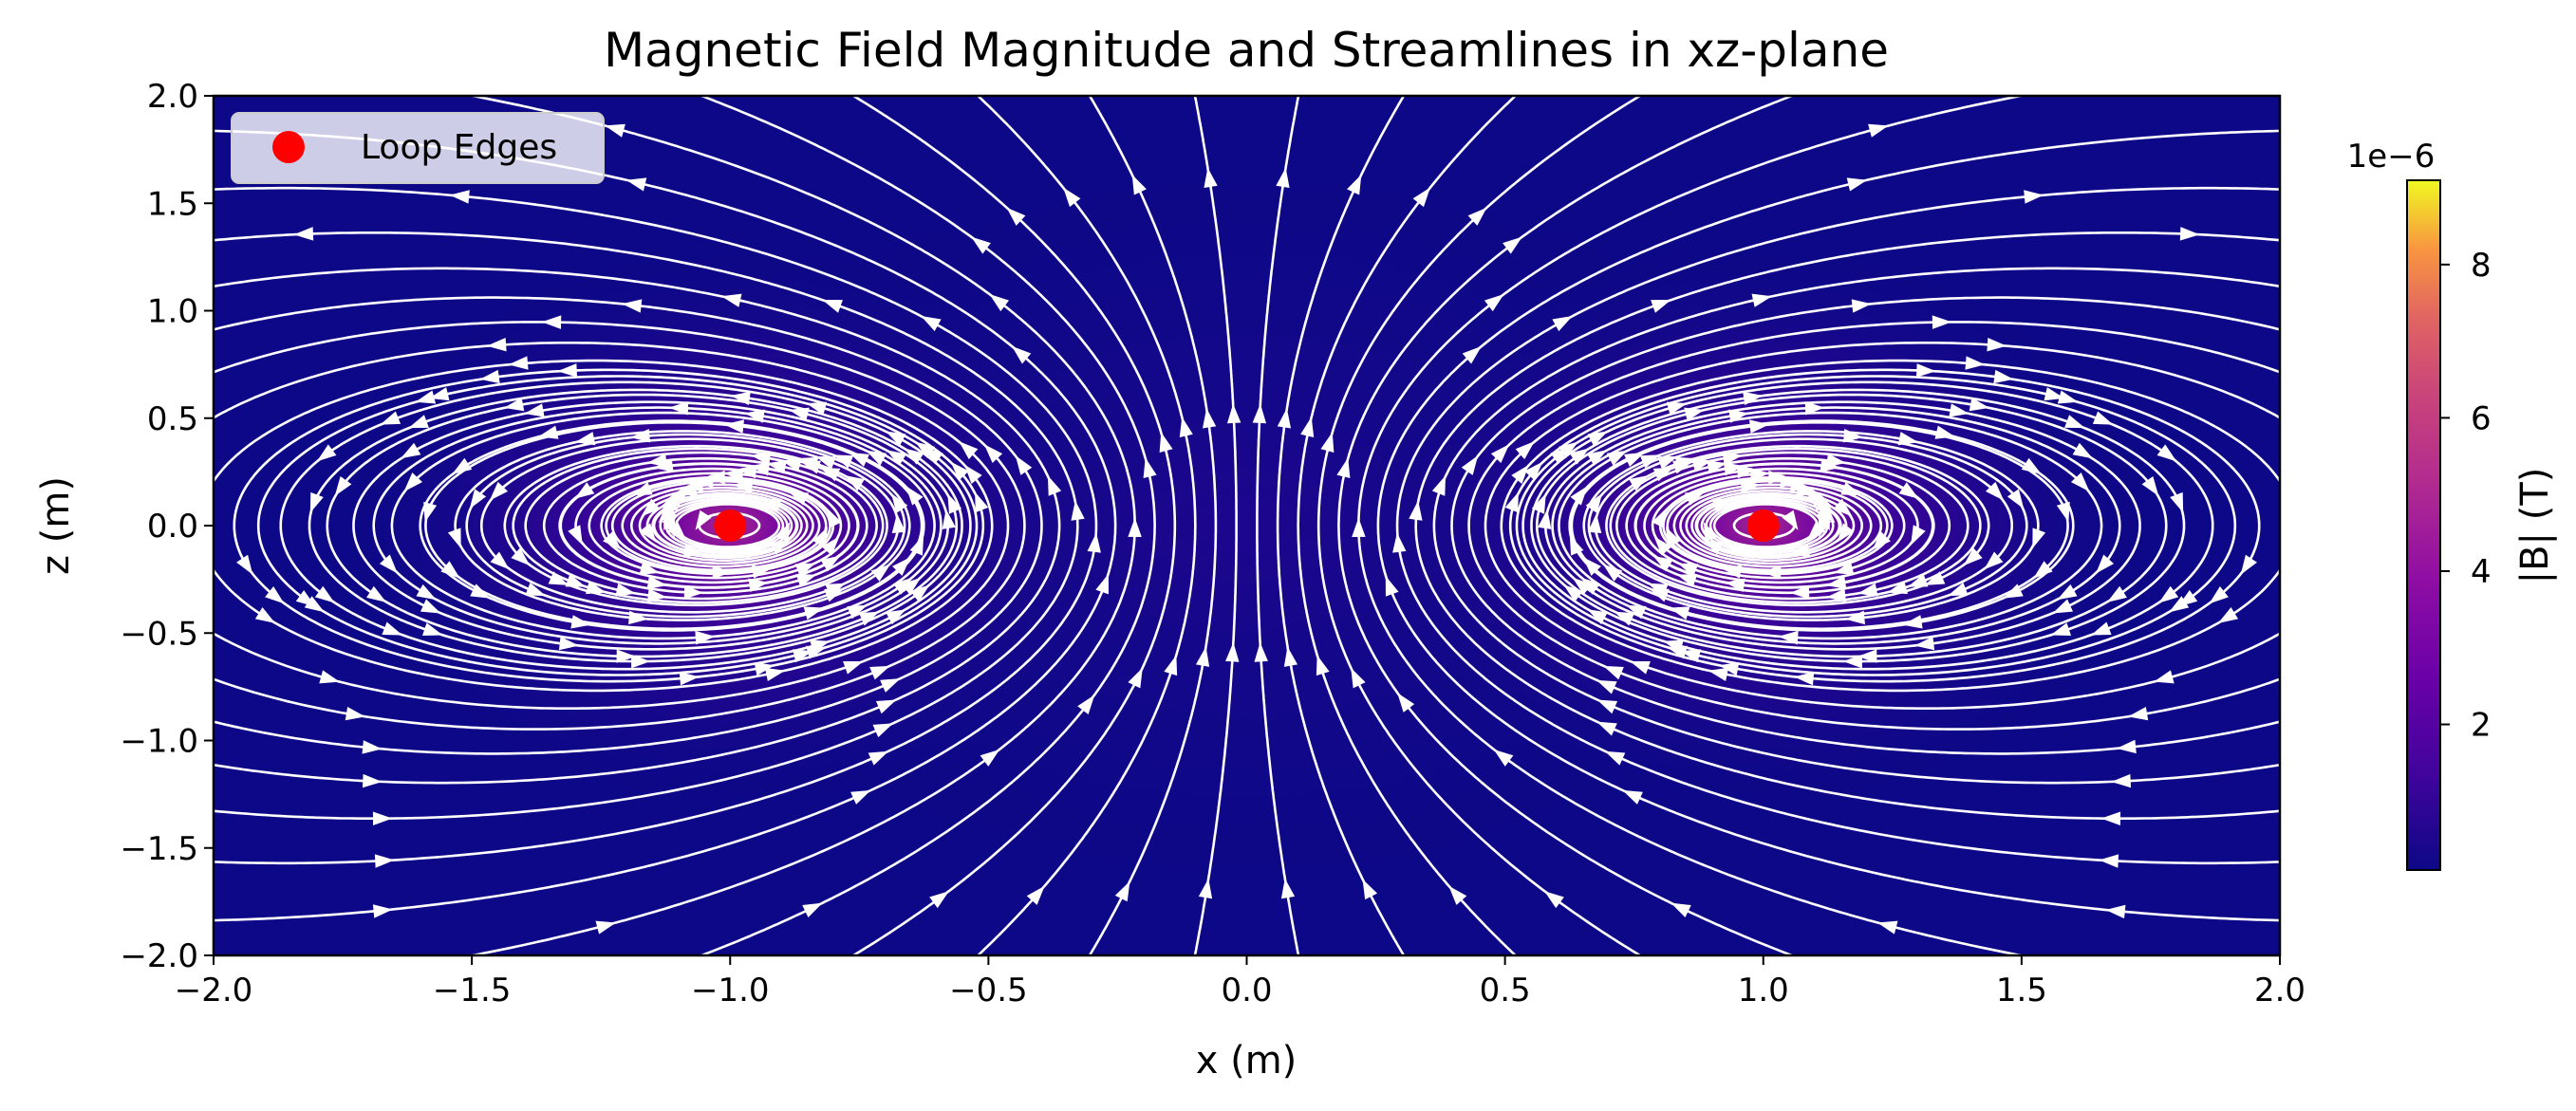 The image size is (2576, 1111). Describe the element at coordinates (1247, 526) in the screenshot. I see `loop-edge-markers` at that location.